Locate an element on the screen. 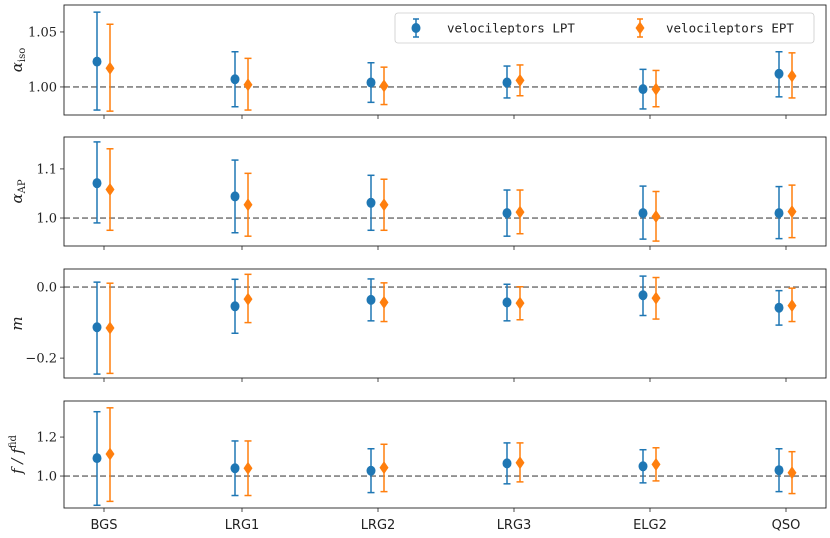 This screenshot has width=830, height=538. legend-label: velocileptors EPT is located at coordinates (730, 28).